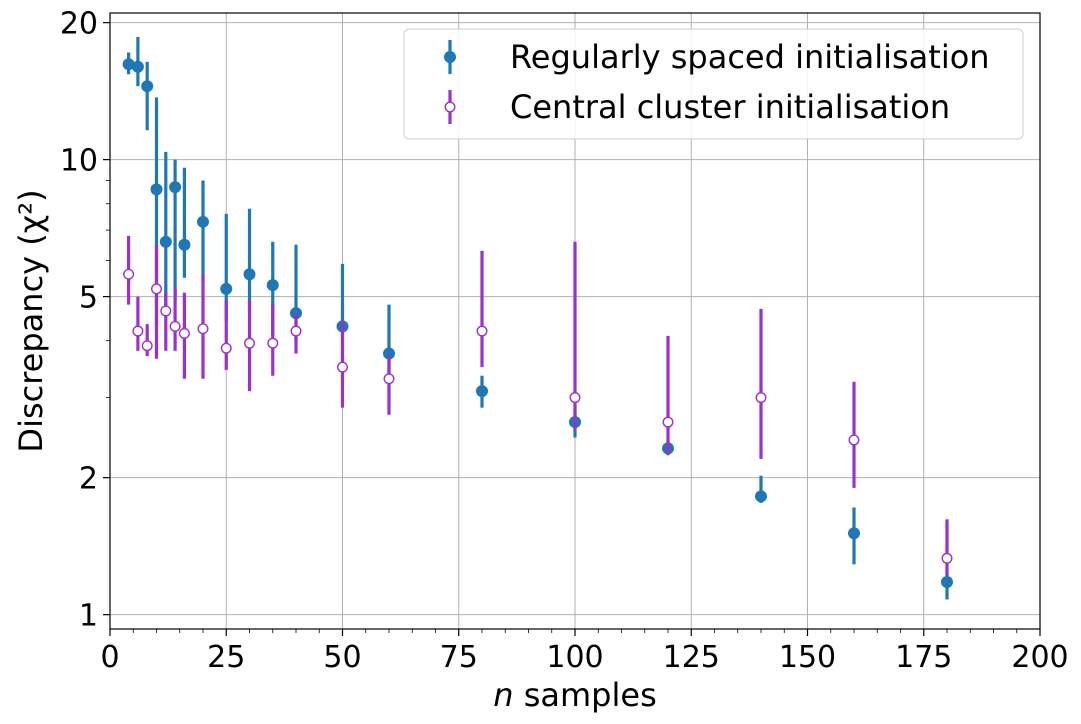  What do you see at coordinates (459, 657) in the screenshot?
I see `x-tick-label: 75` at bounding box center [459, 657].